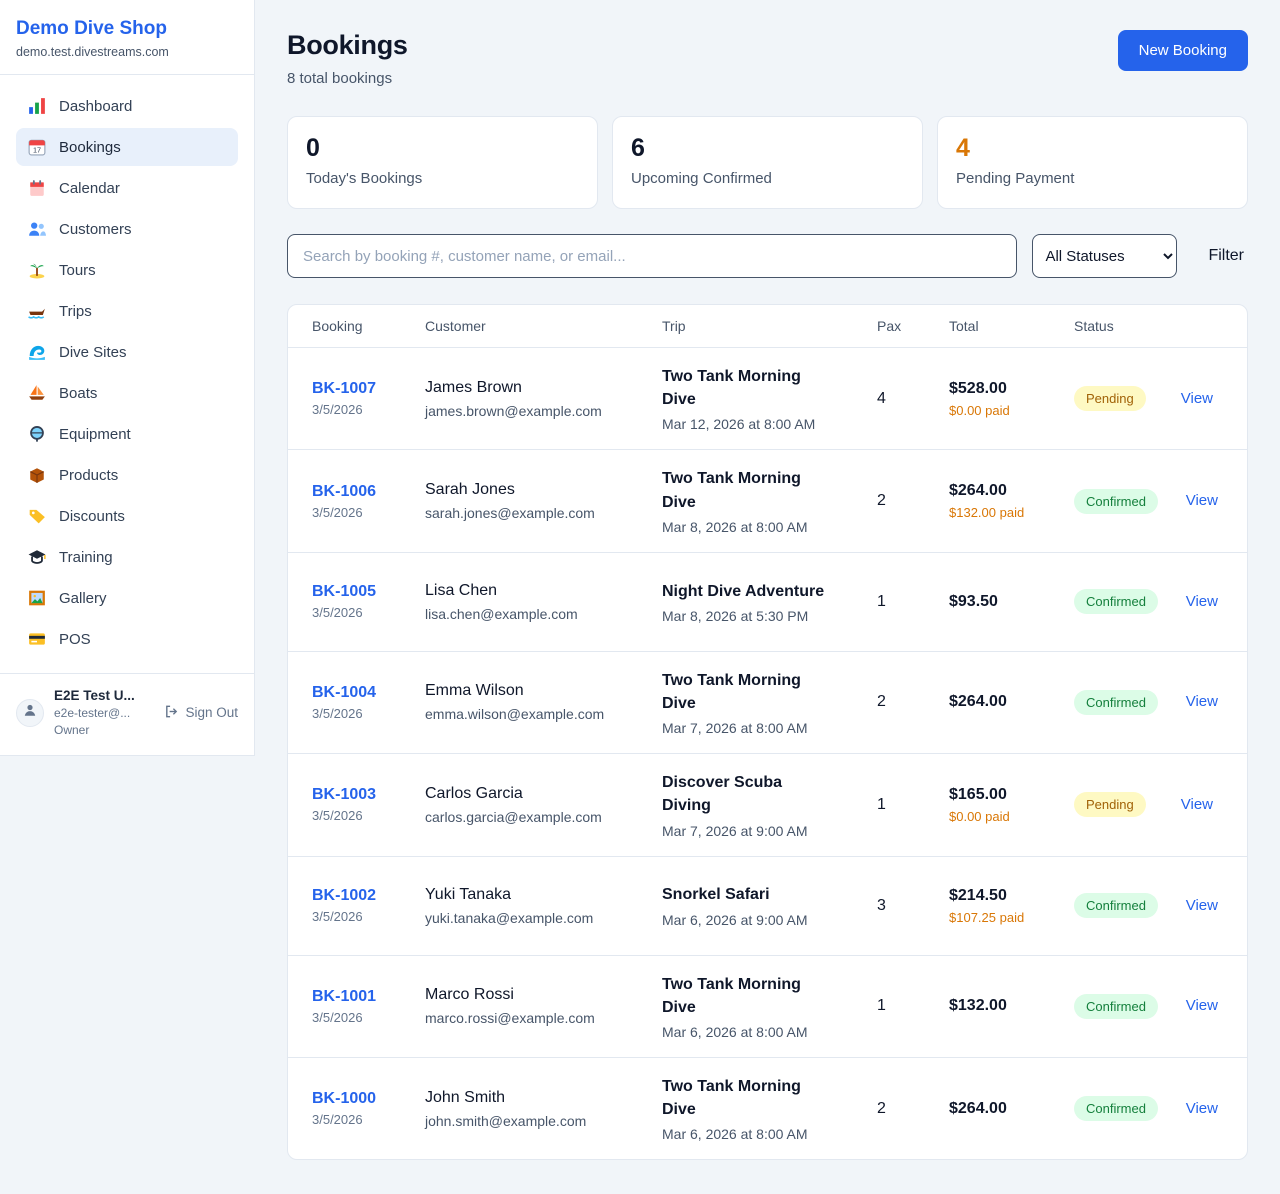 The width and height of the screenshot is (1280, 1194). Describe the element at coordinates (30, 712) in the screenshot. I see `avatar` at that location.